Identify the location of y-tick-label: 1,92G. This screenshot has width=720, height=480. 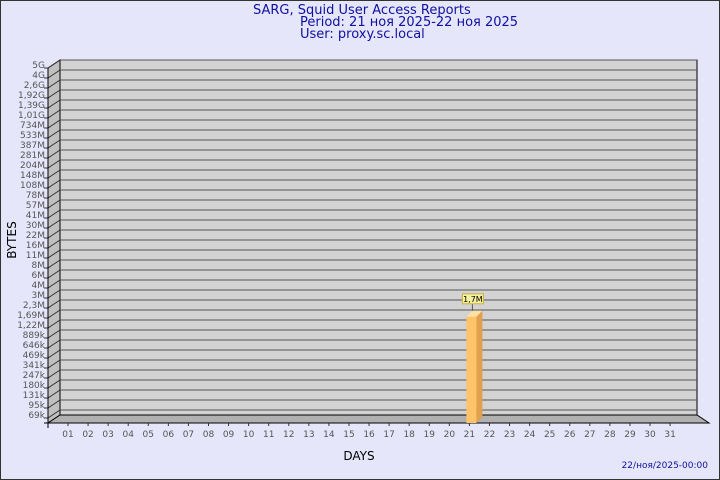
(31, 96).